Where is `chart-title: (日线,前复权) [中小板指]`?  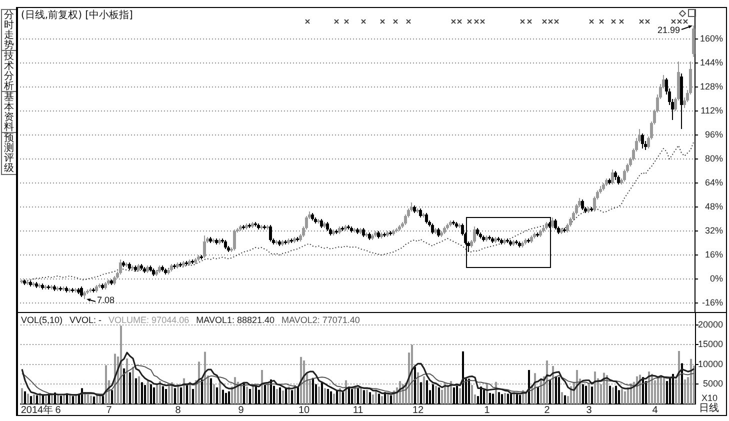 chart-title: (日线,前复权) [中小板指] is located at coordinates (77, 16).